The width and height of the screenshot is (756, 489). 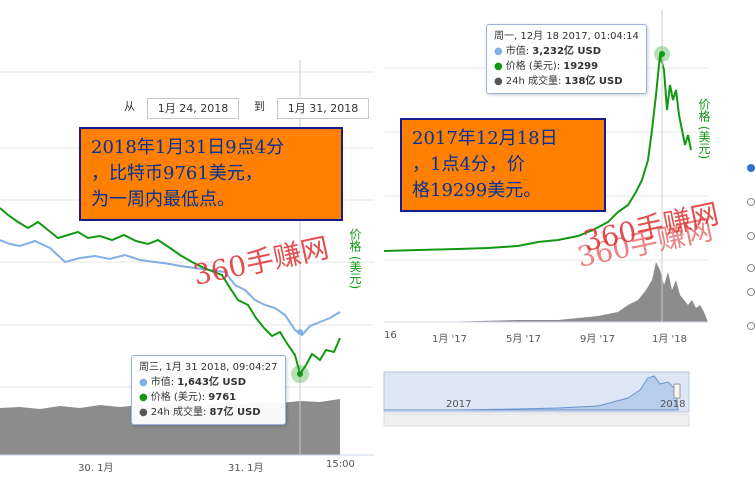 I want to click on price-value: 9761, so click(x=222, y=397).